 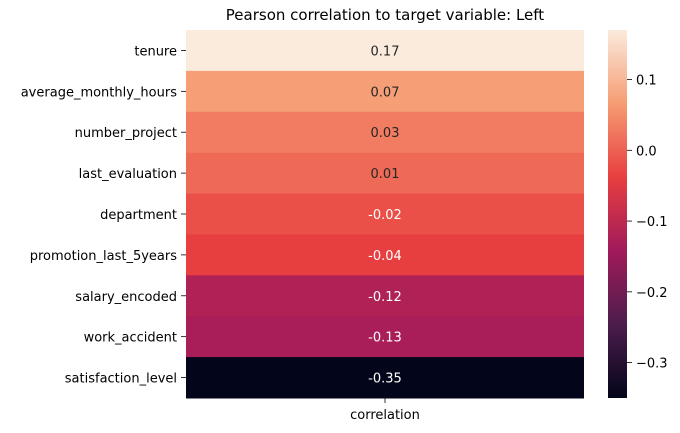 What do you see at coordinates (617, 214) in the screenshot?
I see `colorbar-gradient` at bounding box center [617, 214].